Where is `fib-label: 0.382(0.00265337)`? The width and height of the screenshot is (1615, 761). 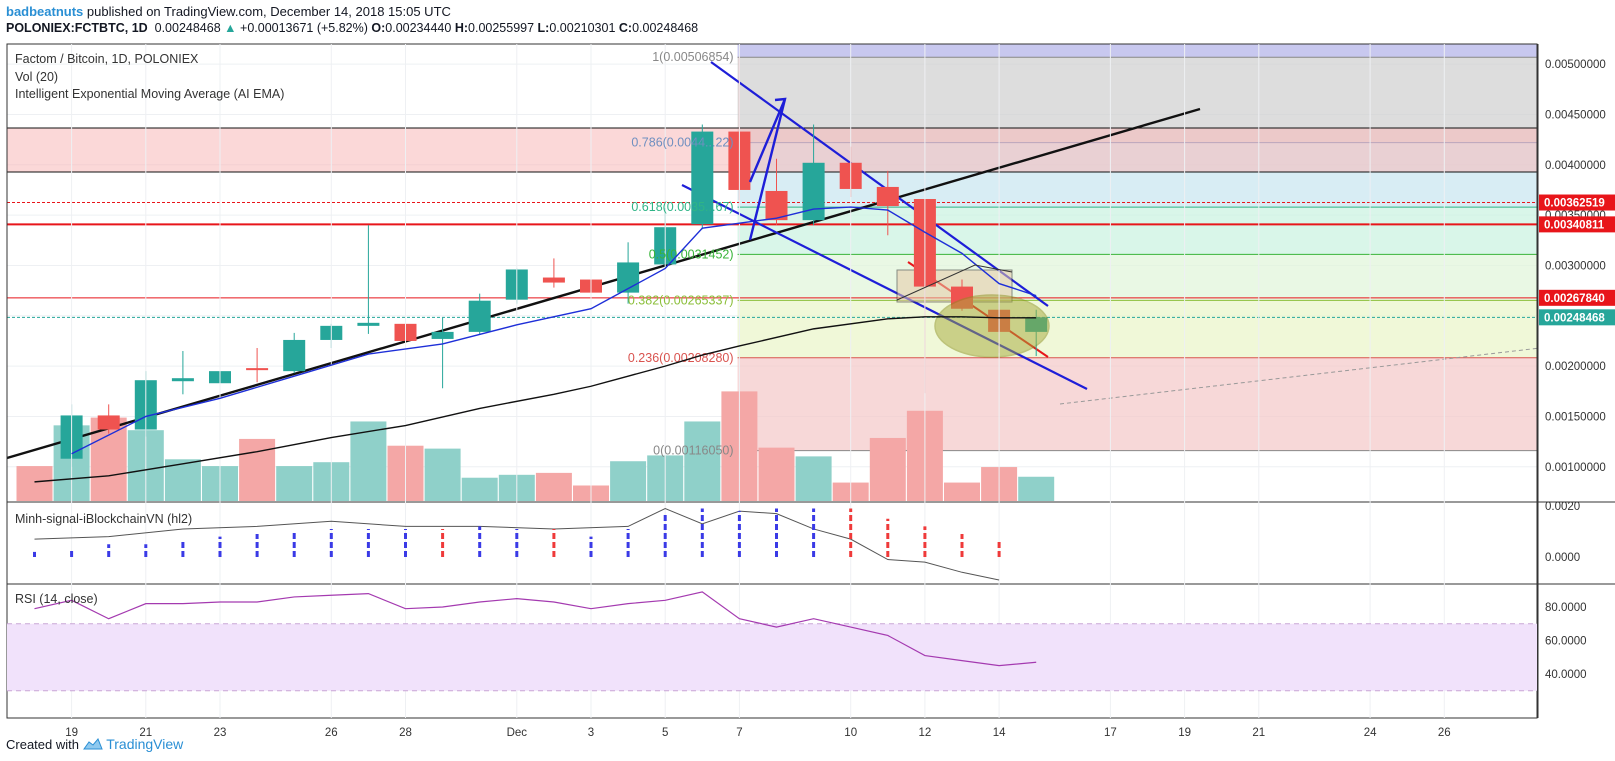 fib-label: 0.382(0.00265337) is located at coordinates (681, 300).